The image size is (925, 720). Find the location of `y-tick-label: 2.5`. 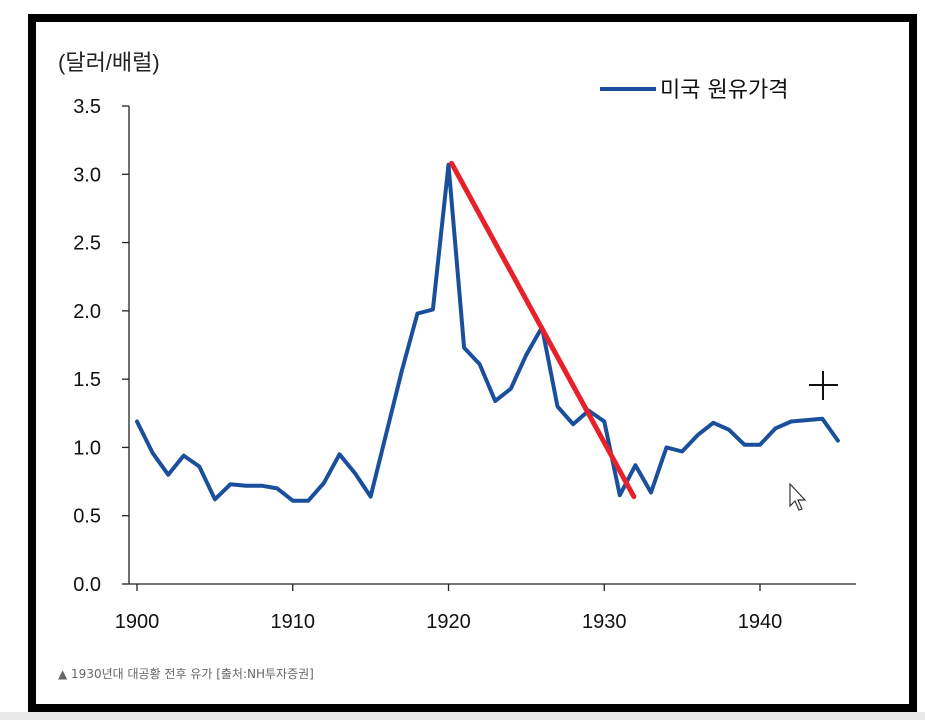

y-tick-label: 2.5 is located at coordinates (87, 244).